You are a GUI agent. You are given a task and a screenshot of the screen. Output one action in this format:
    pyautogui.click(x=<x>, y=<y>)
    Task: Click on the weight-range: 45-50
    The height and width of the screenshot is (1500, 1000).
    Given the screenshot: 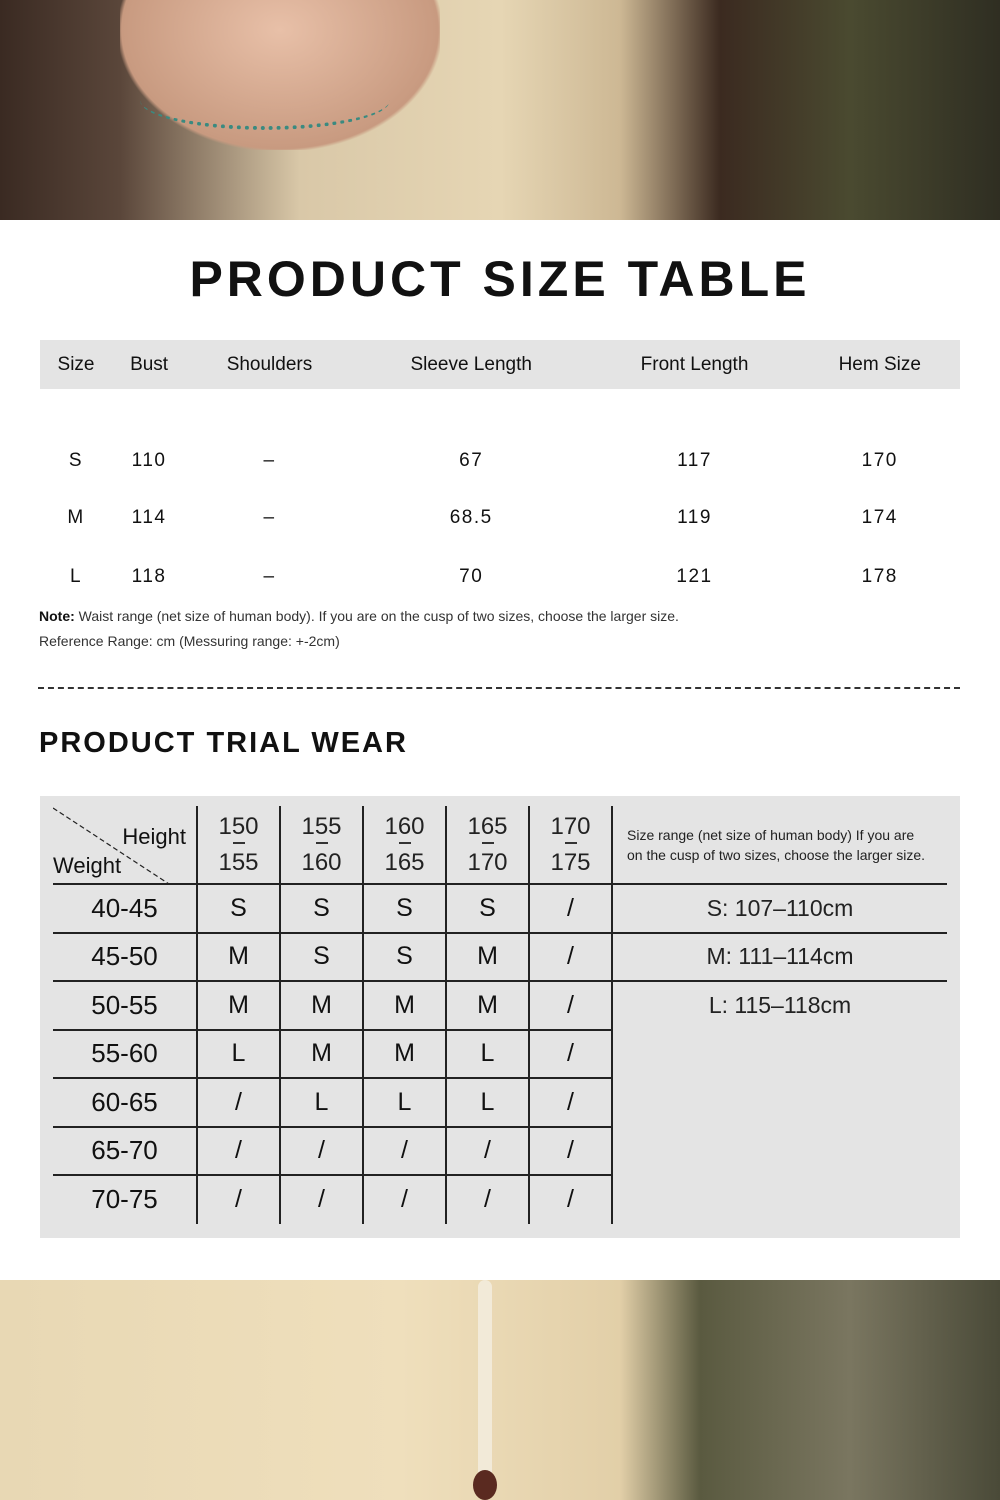 What is the action you would take?
    pyautogui.click(x=125, y=957)
    